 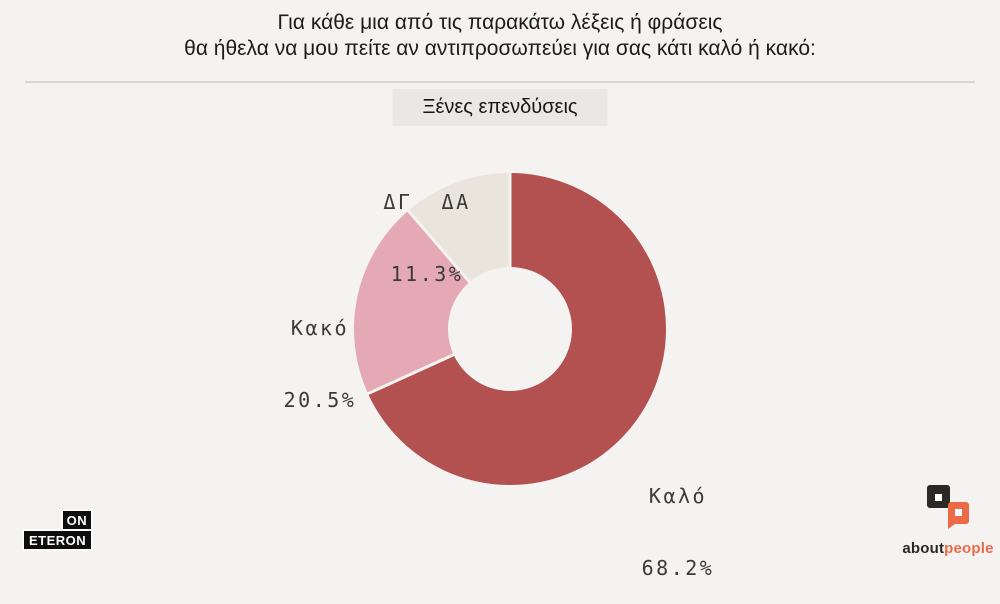 What do you see at coordinates (58, 540) in the screenshot?
I see `eteron-logo-name: ETERON` at bounding box center [58, 540].